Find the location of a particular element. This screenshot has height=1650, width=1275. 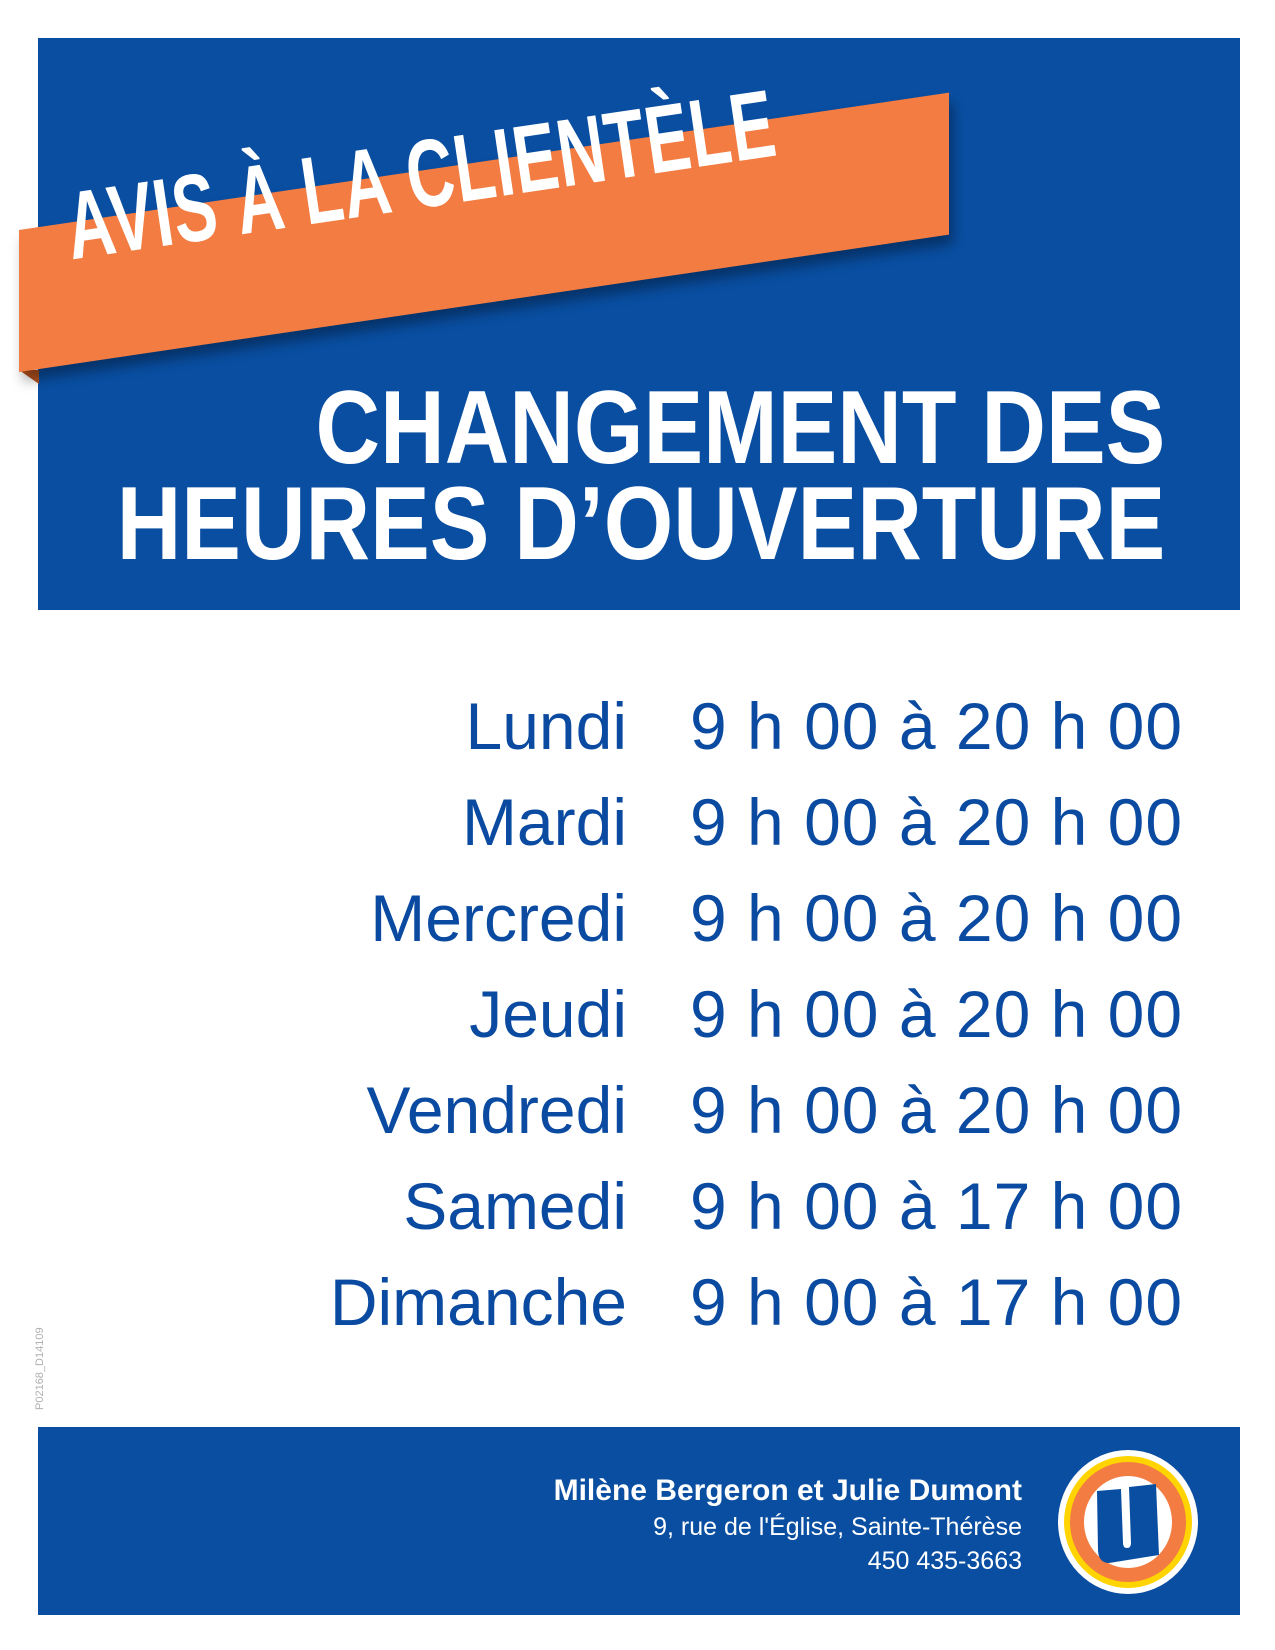

uniprix-u-logo is located at coordinates (1128, 1522).